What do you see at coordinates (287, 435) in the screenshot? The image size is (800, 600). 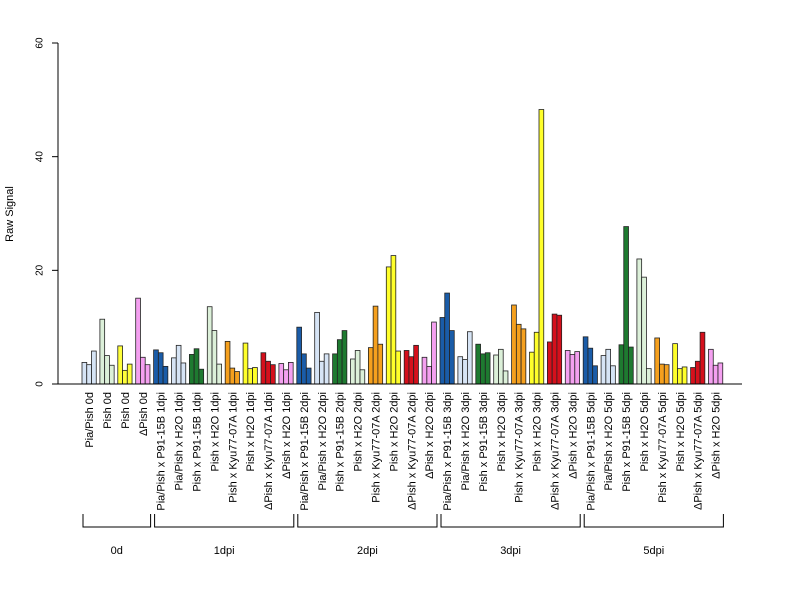 I see `category-label-11: ΔPish x H2O 1dpi` at bounding box center [287, 435].